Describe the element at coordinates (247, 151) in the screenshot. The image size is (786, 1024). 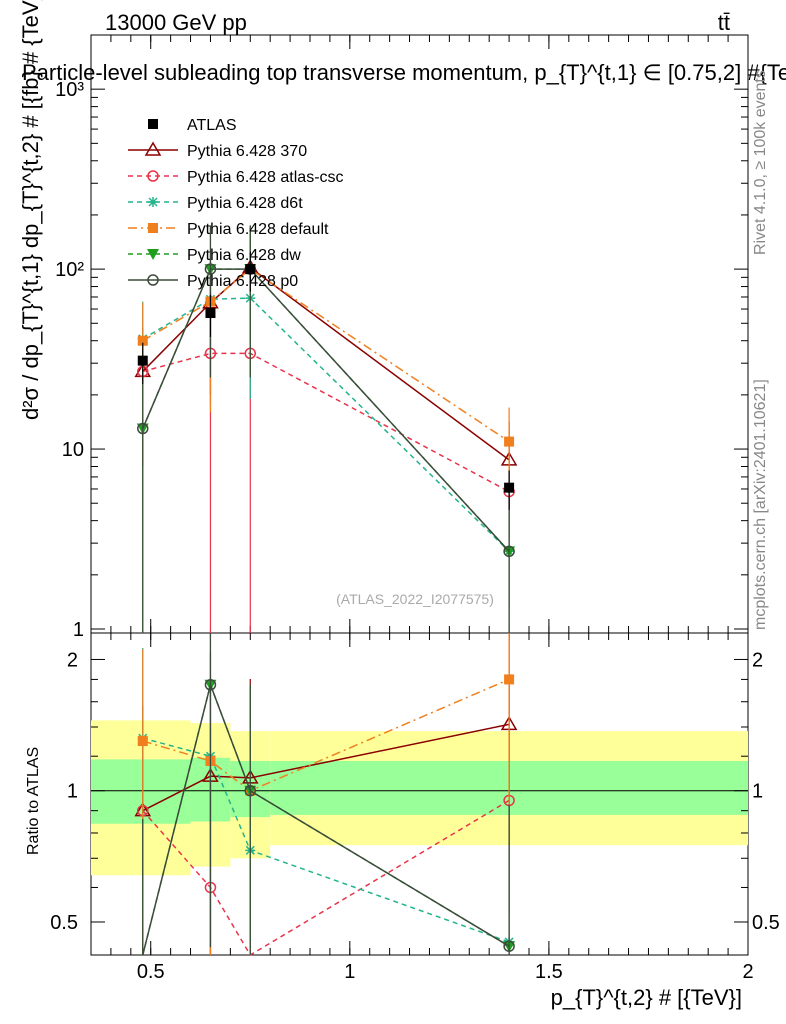
I see `legend-label: Pythia 6.428 370` at that location.